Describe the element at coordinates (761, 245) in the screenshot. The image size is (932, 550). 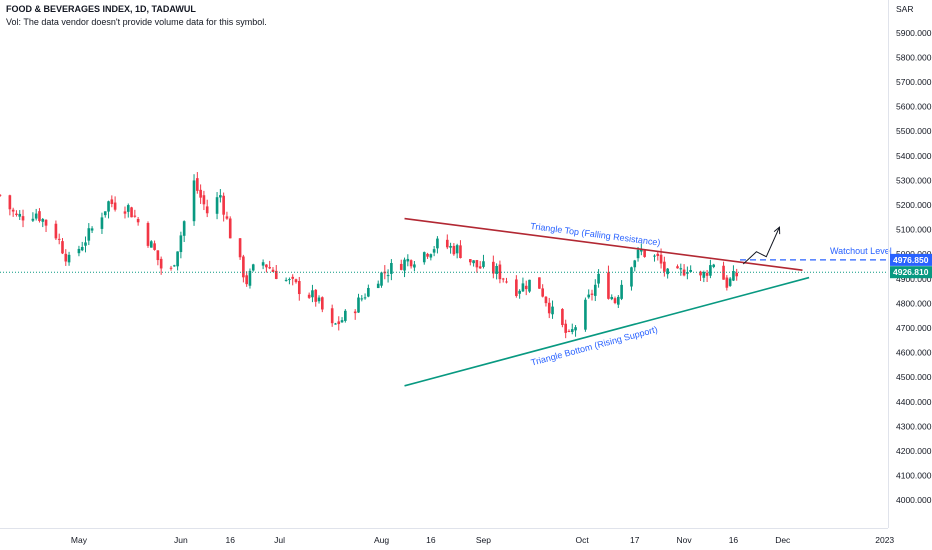
I see `projection-arrow` at that location.